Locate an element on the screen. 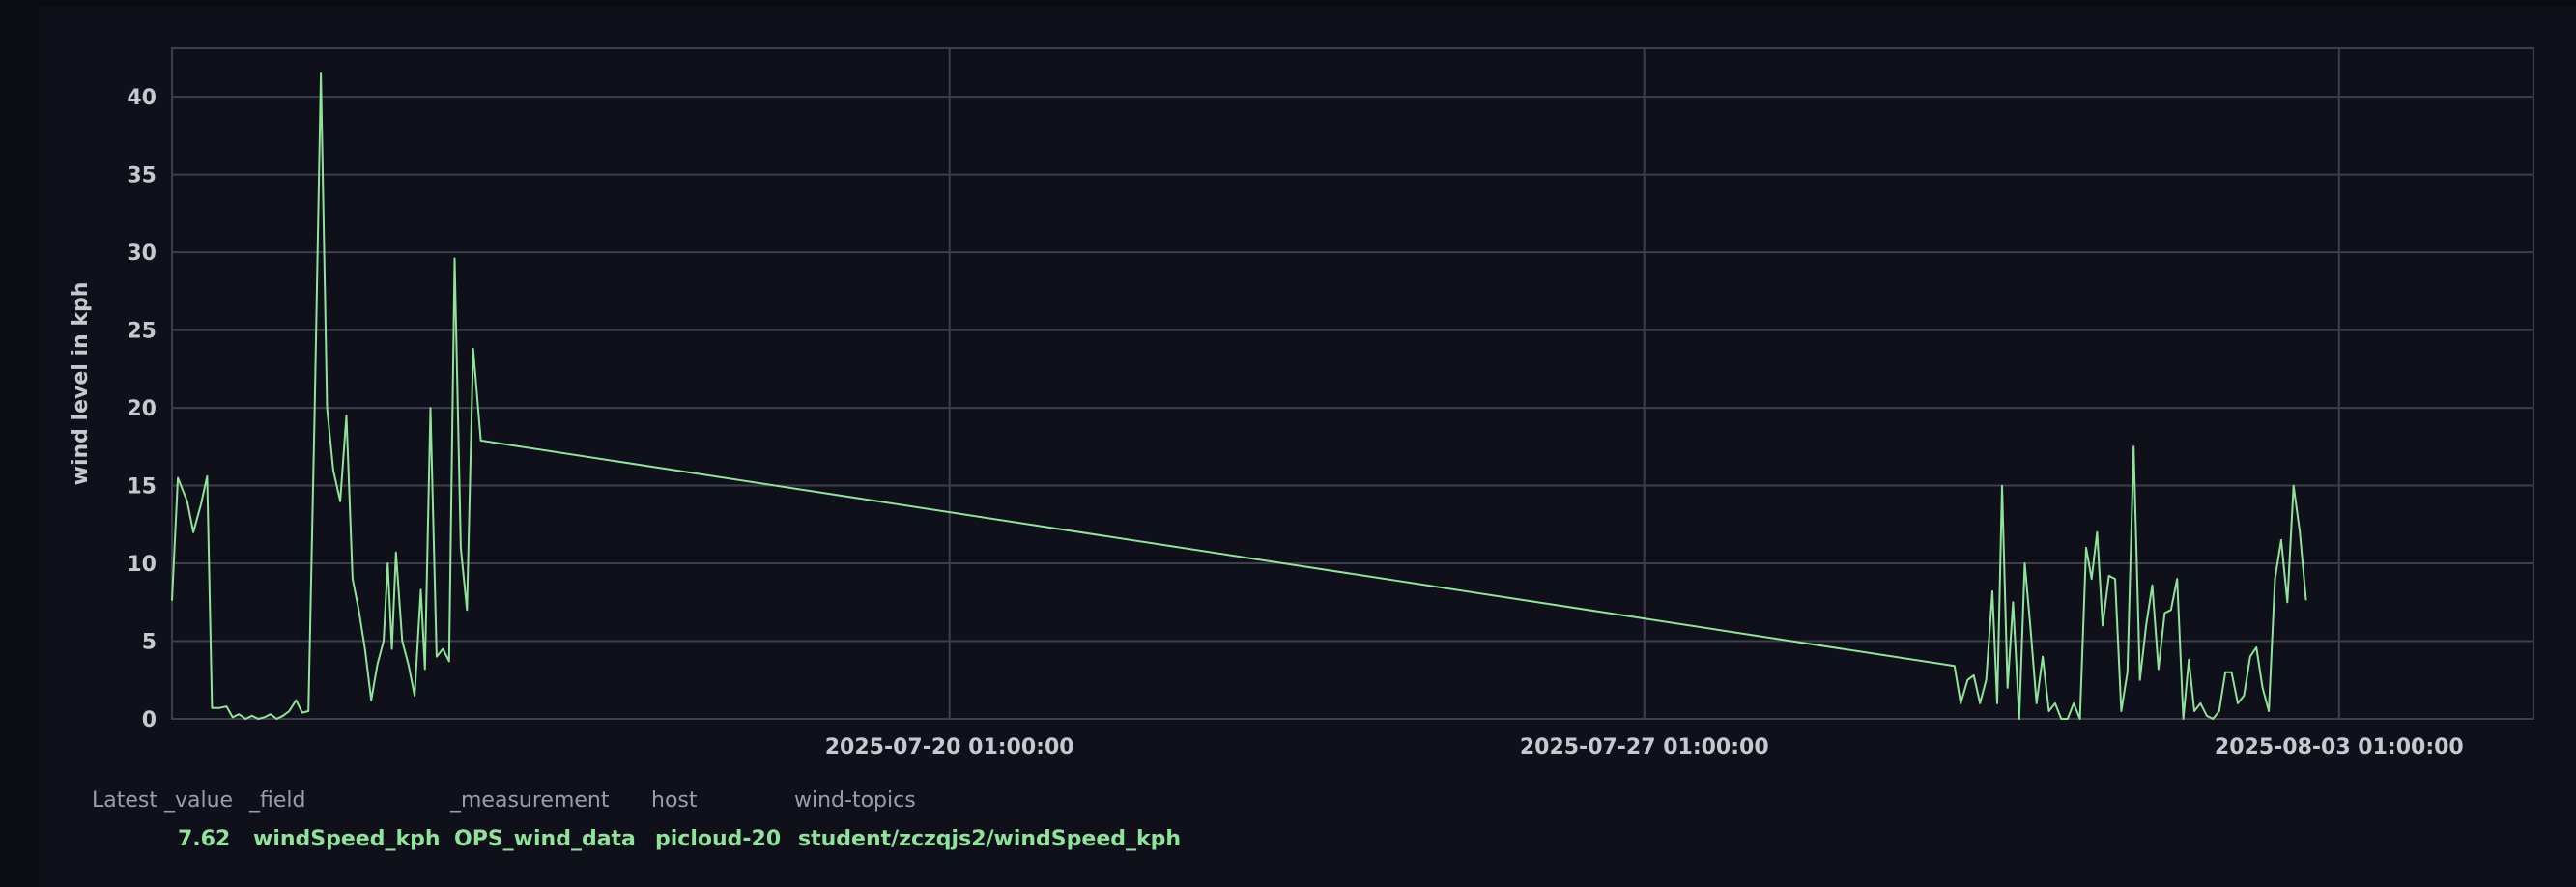  y-tick-label-10: 10 is located at coordinates (142, 565).